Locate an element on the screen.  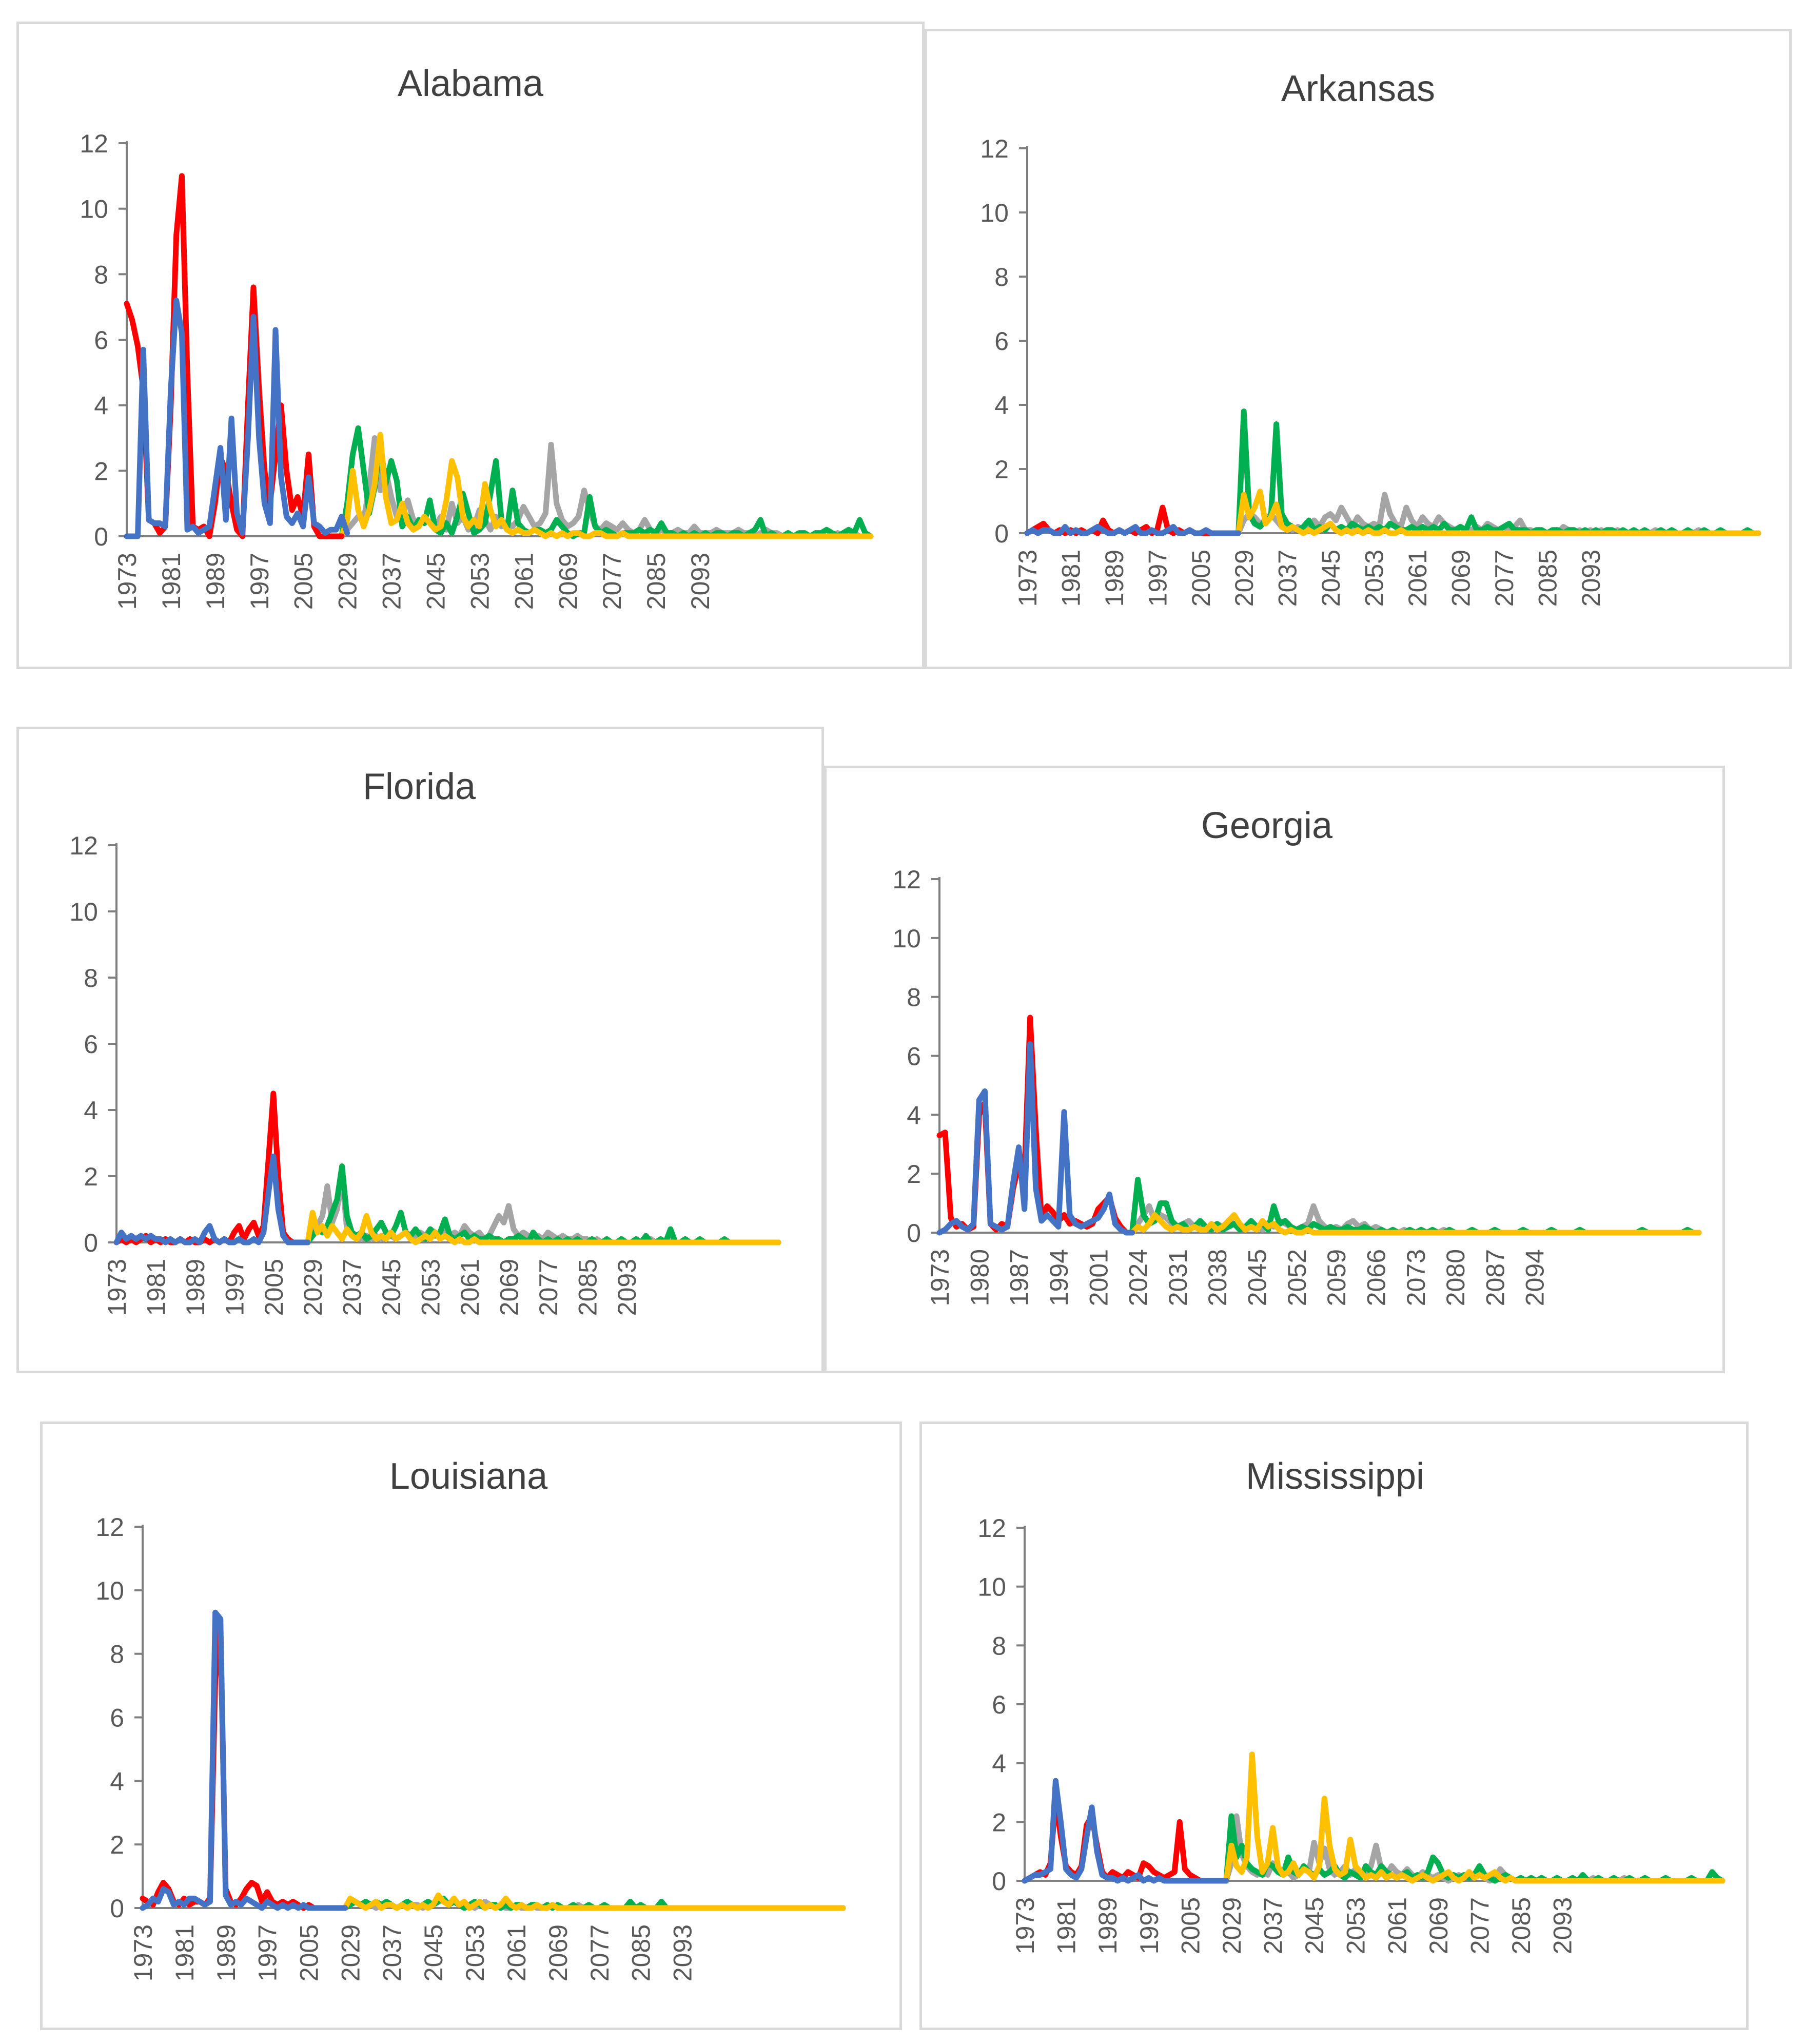
chart-title: Georgia is located at coordinates (1267, 825).